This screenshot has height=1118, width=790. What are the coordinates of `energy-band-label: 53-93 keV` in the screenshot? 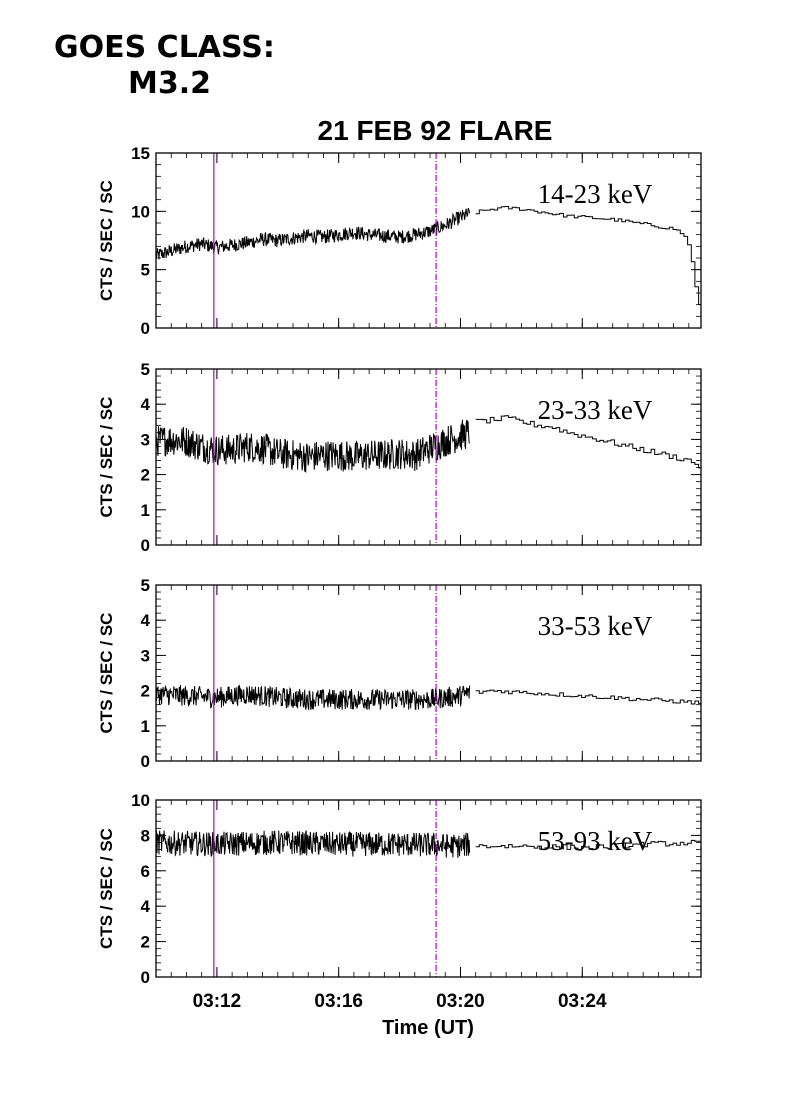 It's located at (595, 841).